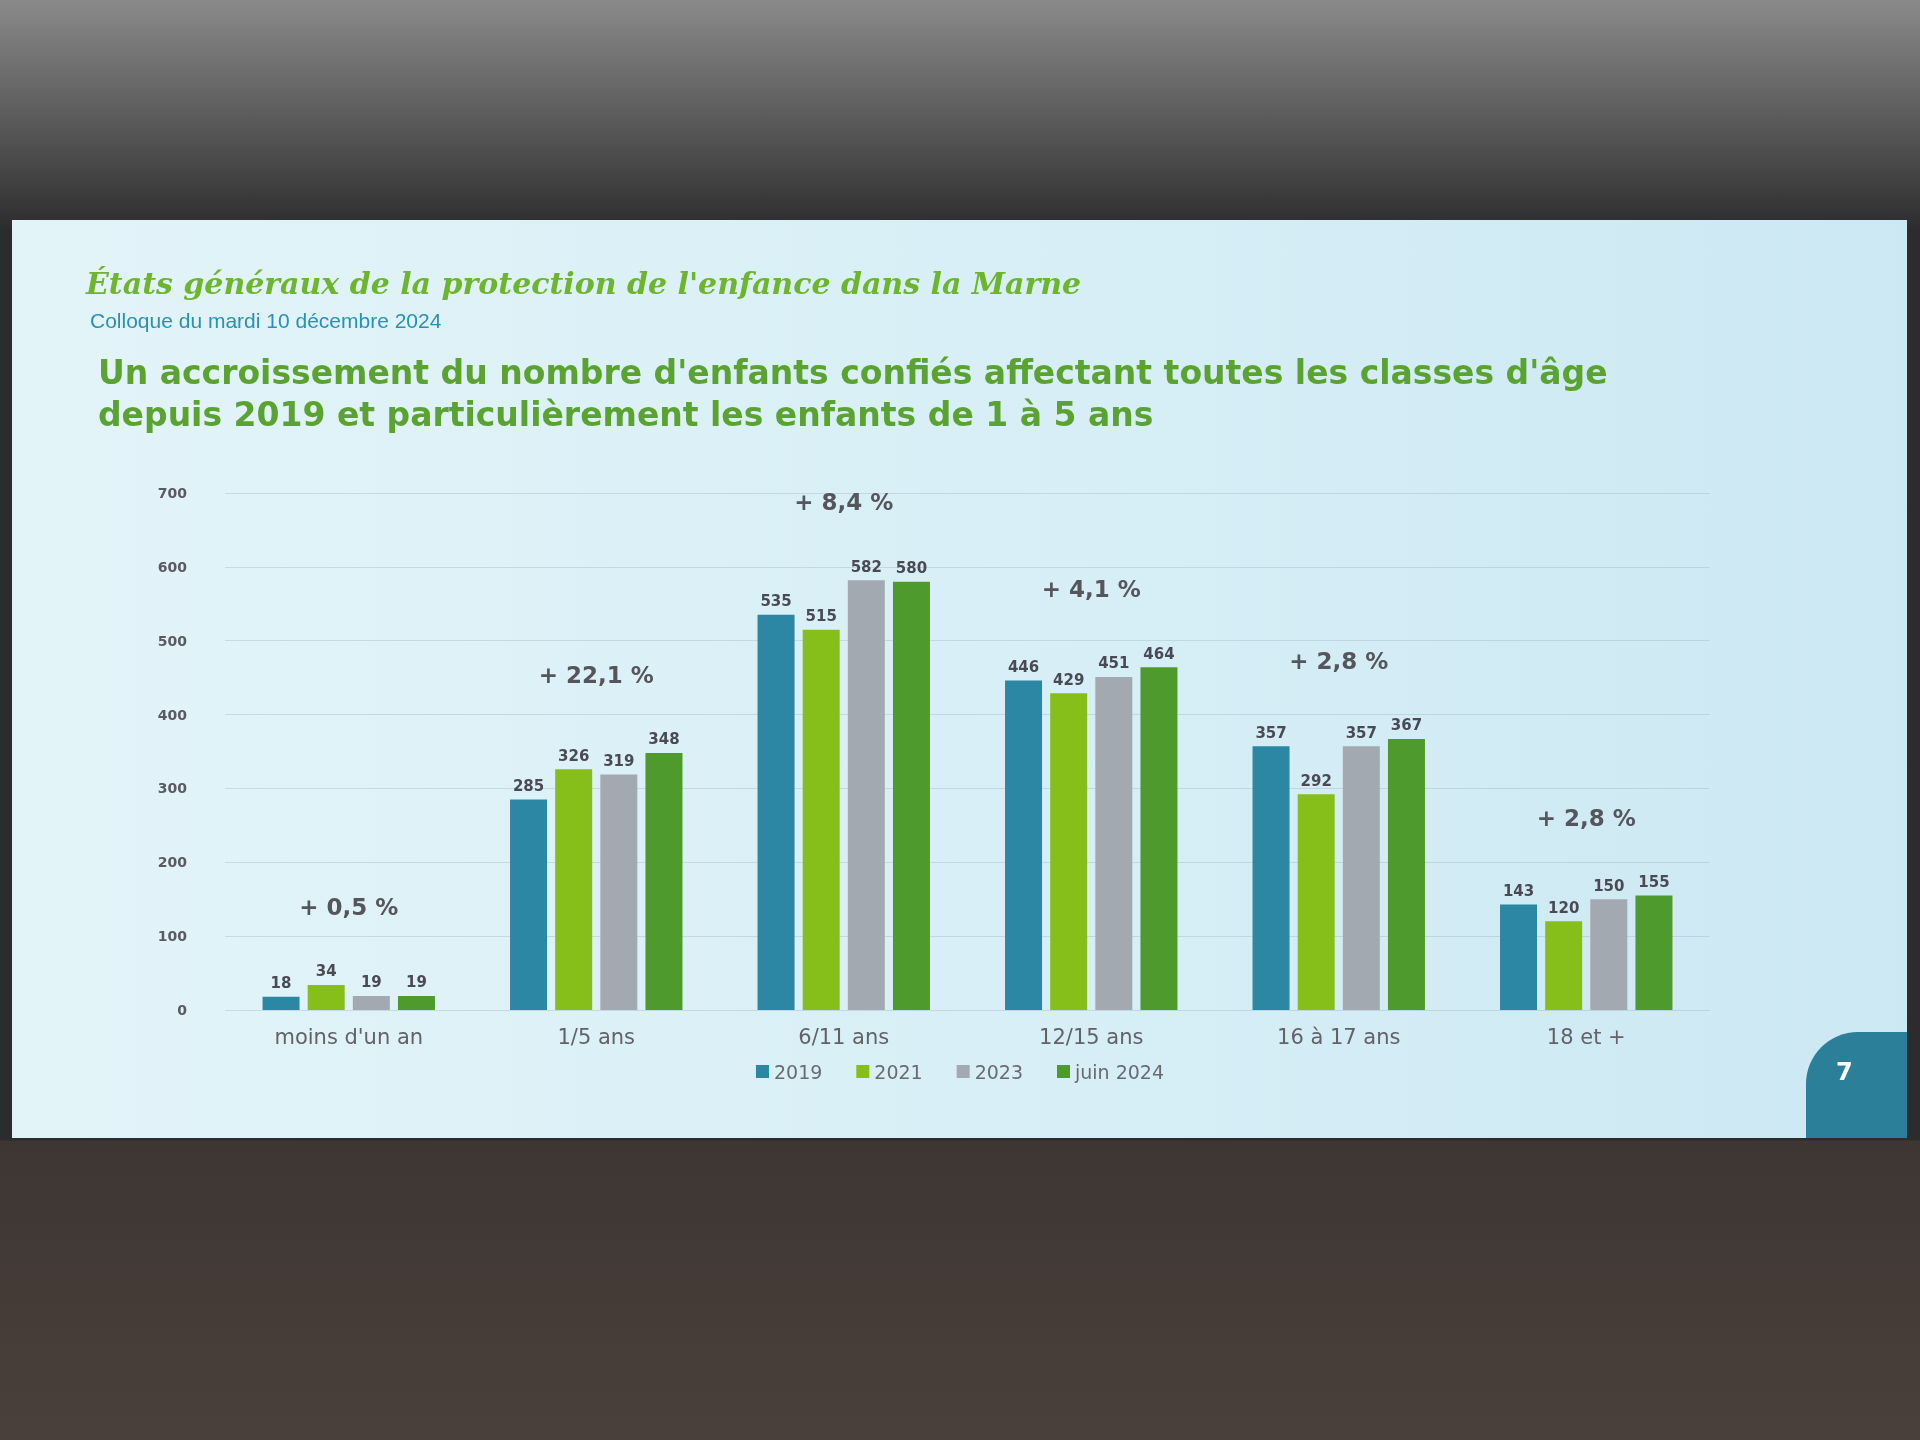 The height and width of the screenshot is (1440, 1920). I want to click on data-label: 515, so click(821, 616).